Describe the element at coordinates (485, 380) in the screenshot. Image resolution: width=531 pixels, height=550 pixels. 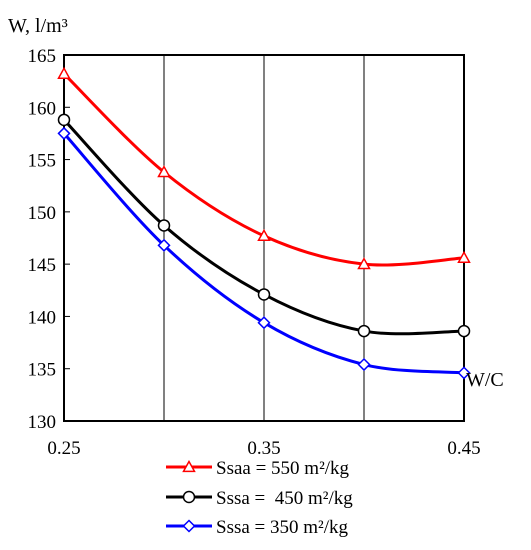
I see `x-axis-title: W/C` at that location.